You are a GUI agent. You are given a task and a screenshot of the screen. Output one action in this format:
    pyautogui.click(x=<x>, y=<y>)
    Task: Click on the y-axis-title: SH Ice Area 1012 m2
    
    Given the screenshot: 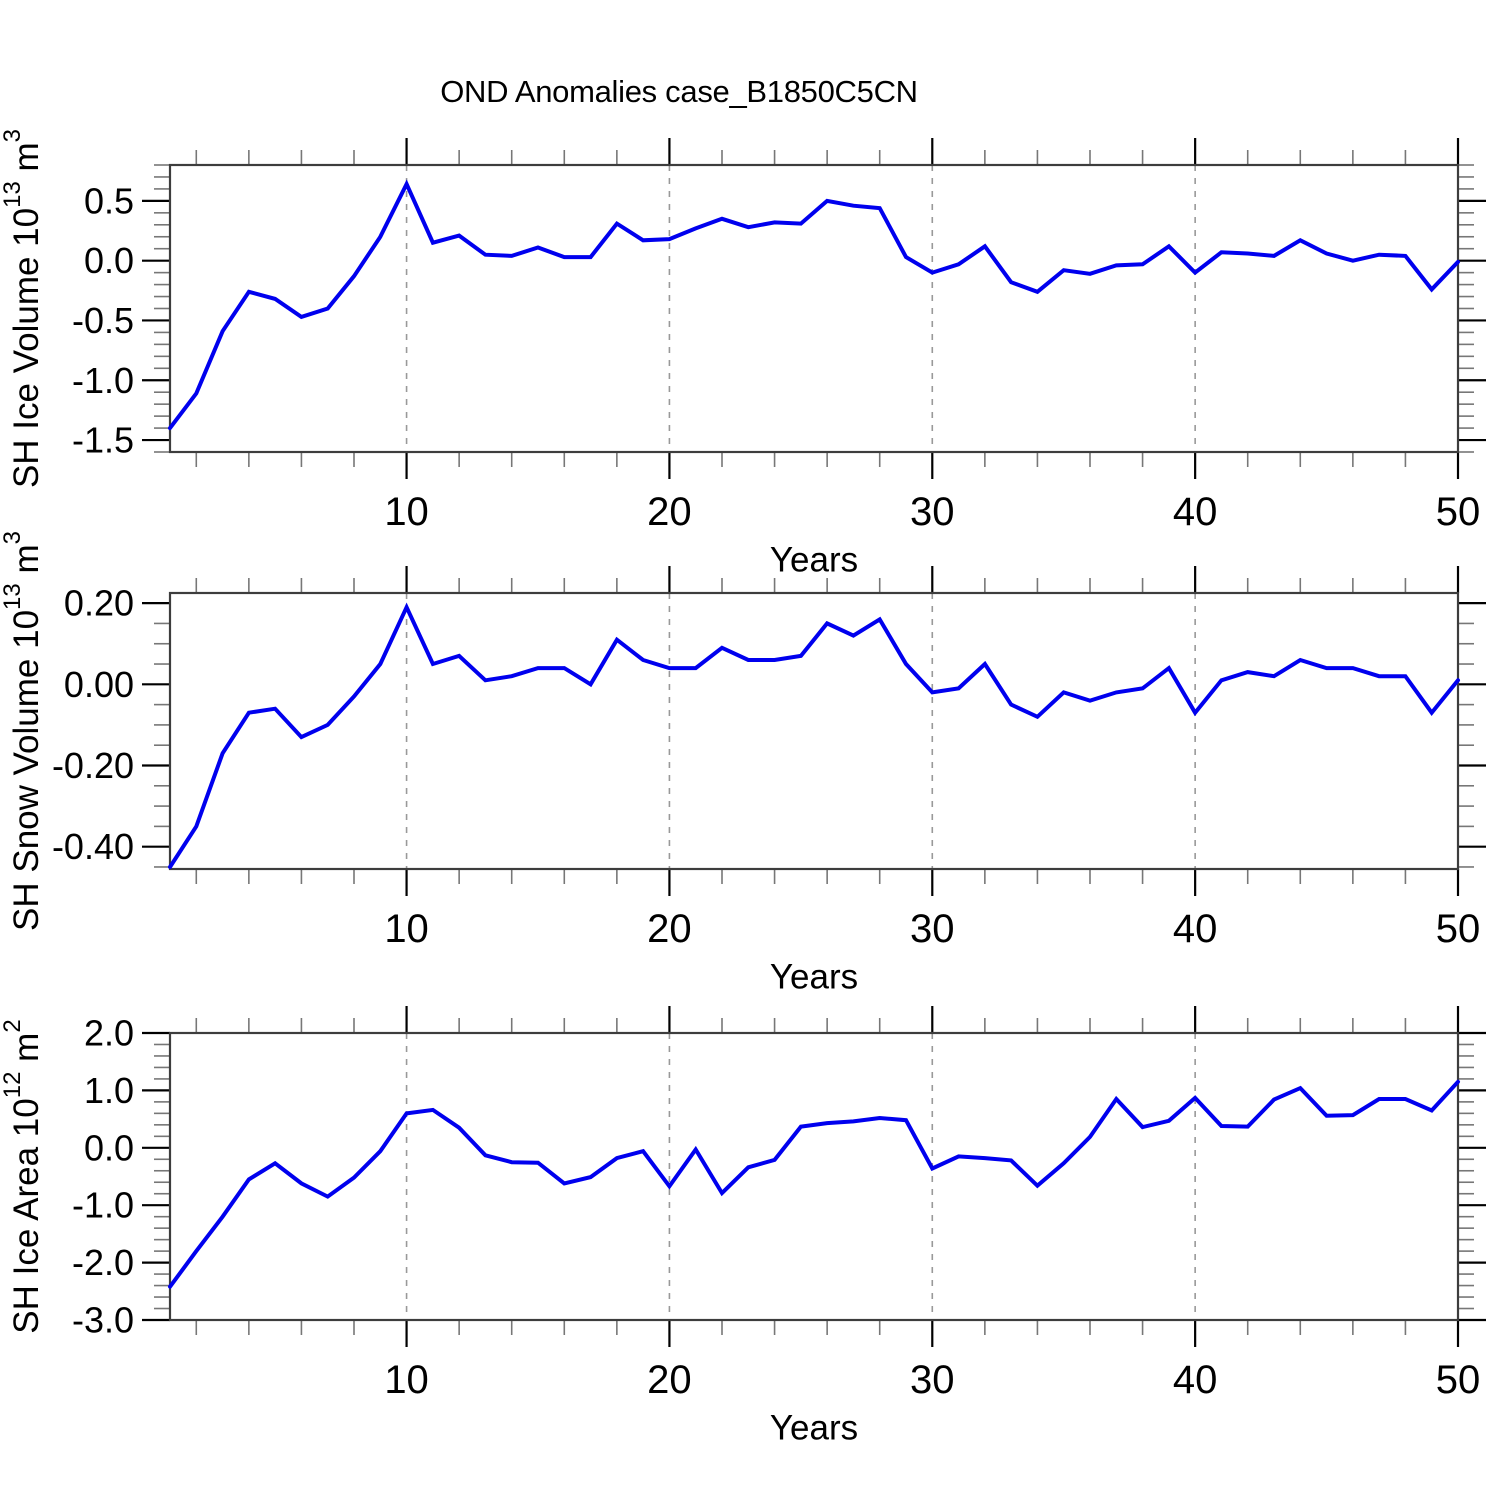 What is the action you would take?
    pyautogui.click(x=23, y=1176)
    